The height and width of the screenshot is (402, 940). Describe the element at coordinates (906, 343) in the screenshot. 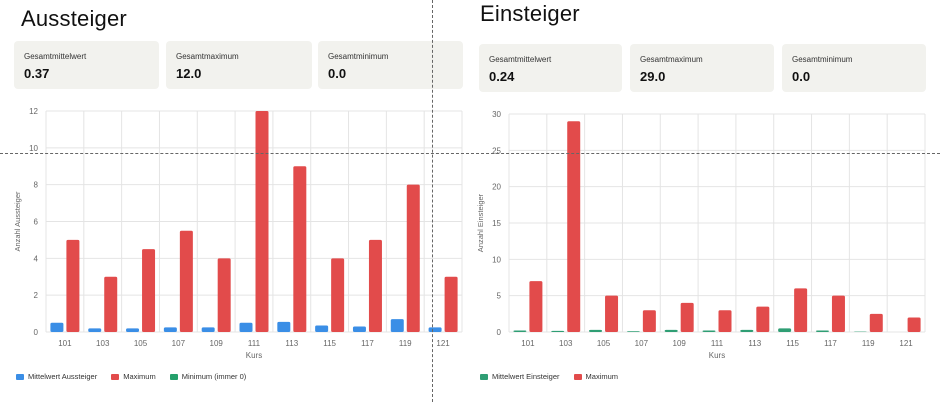

I see `x-tick-label: 121` at that location.